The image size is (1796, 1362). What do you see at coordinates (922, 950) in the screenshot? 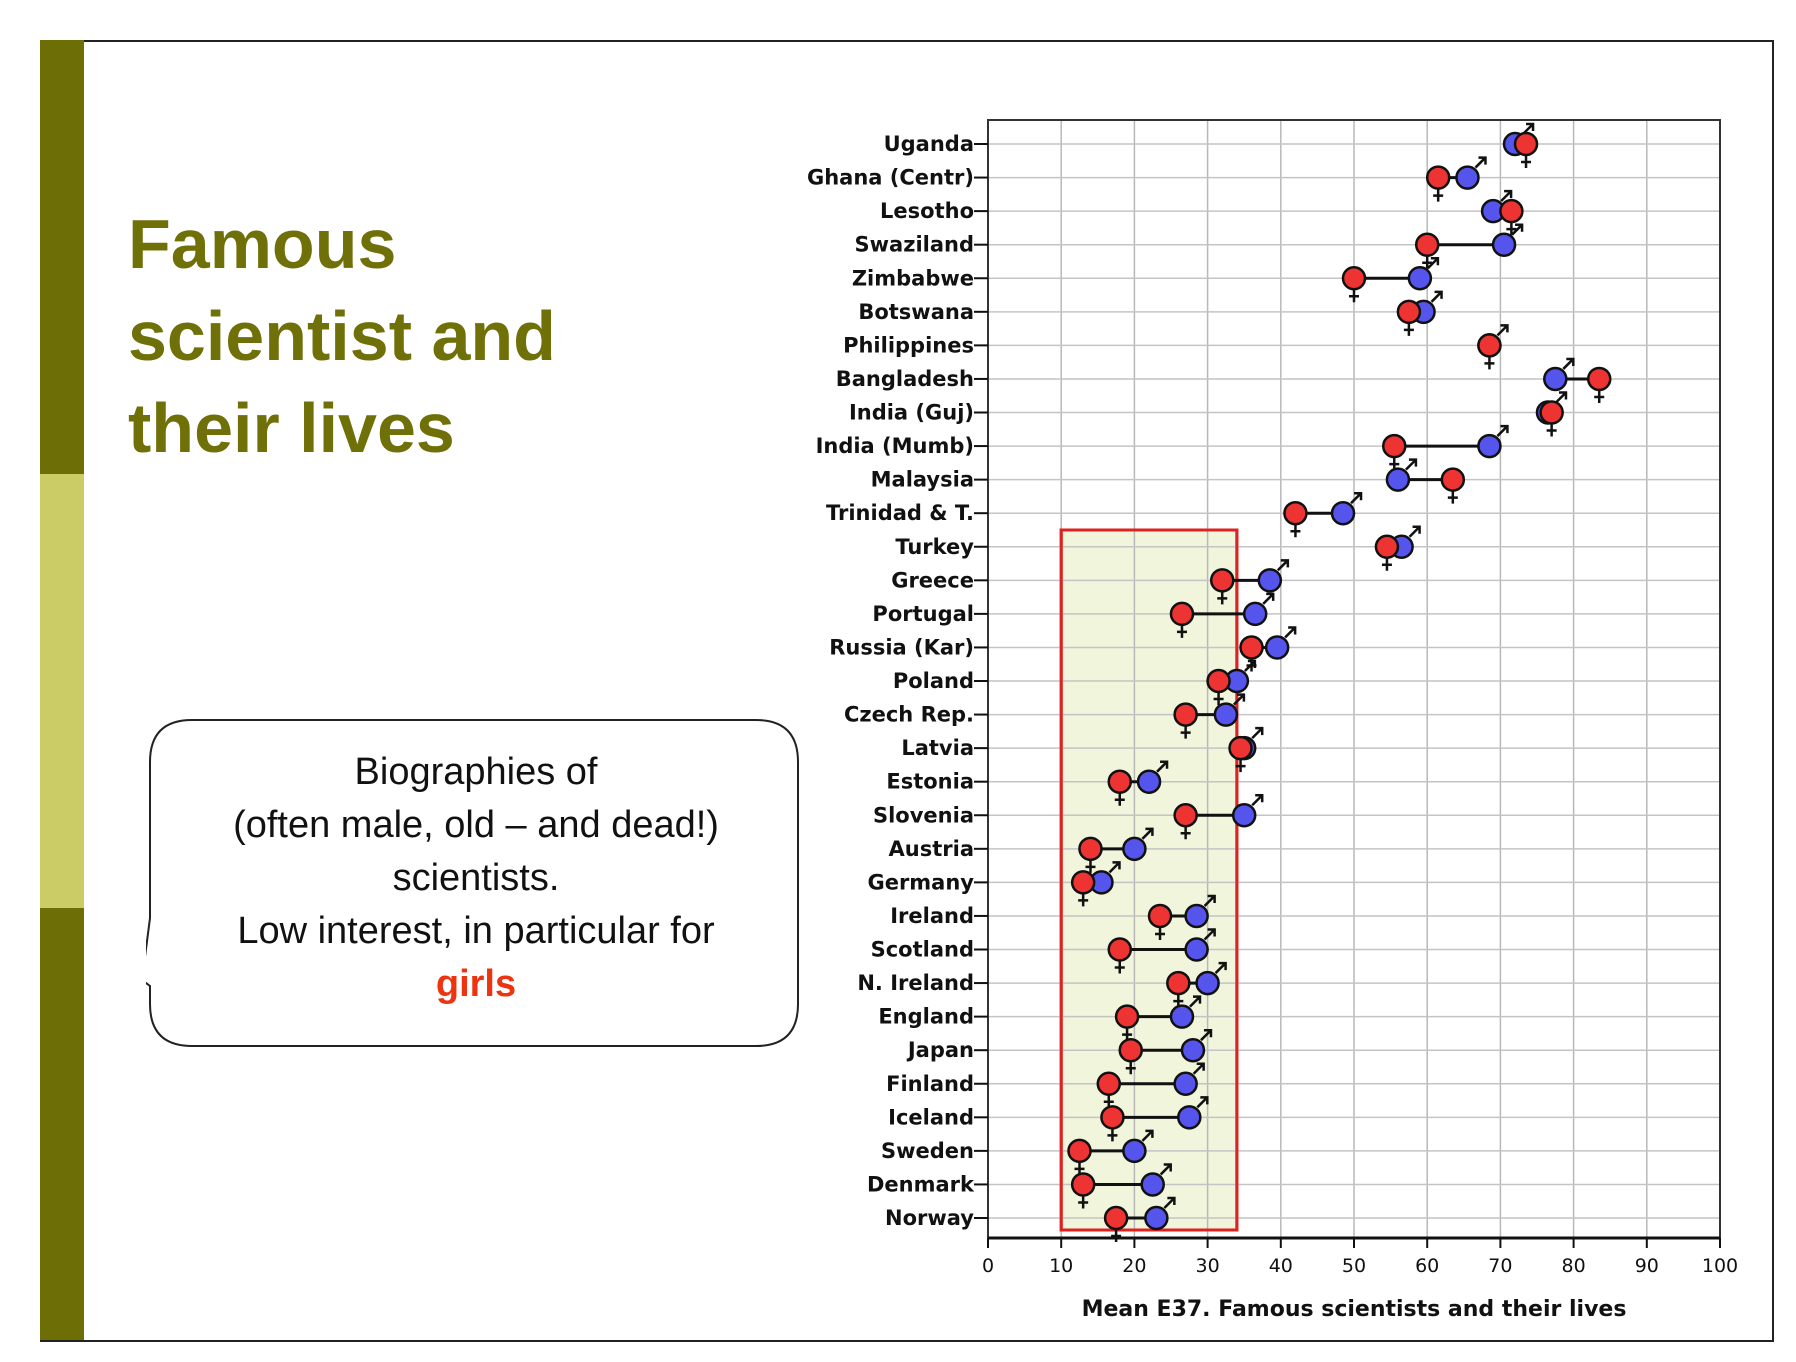
I see `category-label: Scotland` at bounding box center [922, 950].